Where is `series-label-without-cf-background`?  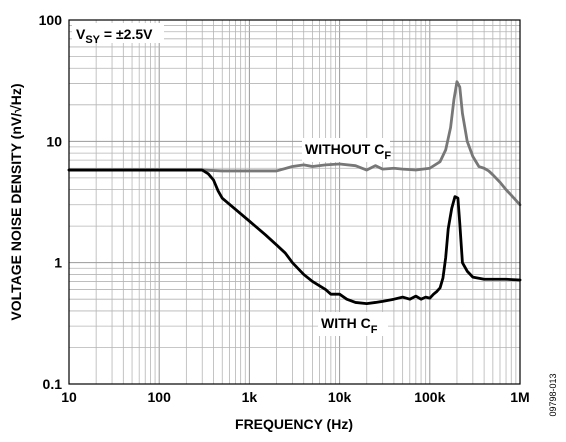
series-label-without-cf-background is located at coordinates (346, 150).